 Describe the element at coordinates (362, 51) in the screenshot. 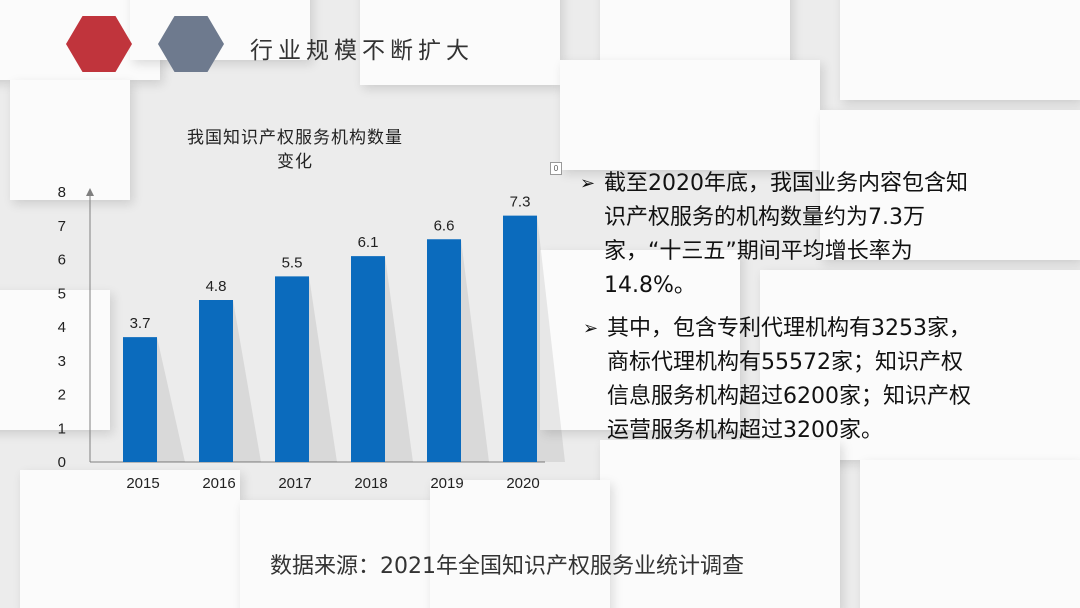

I see `page-title: 行业规模不断扩大` at that location.